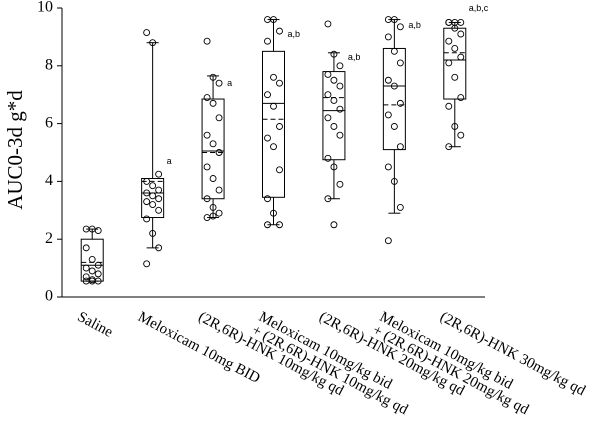 Image resolution: width=616 pixels, height=427 pixels. What do you see at coordinates (49, 122) in the screenshot?
I see `y-tick-label: 6` at bounding box center [49, 122].